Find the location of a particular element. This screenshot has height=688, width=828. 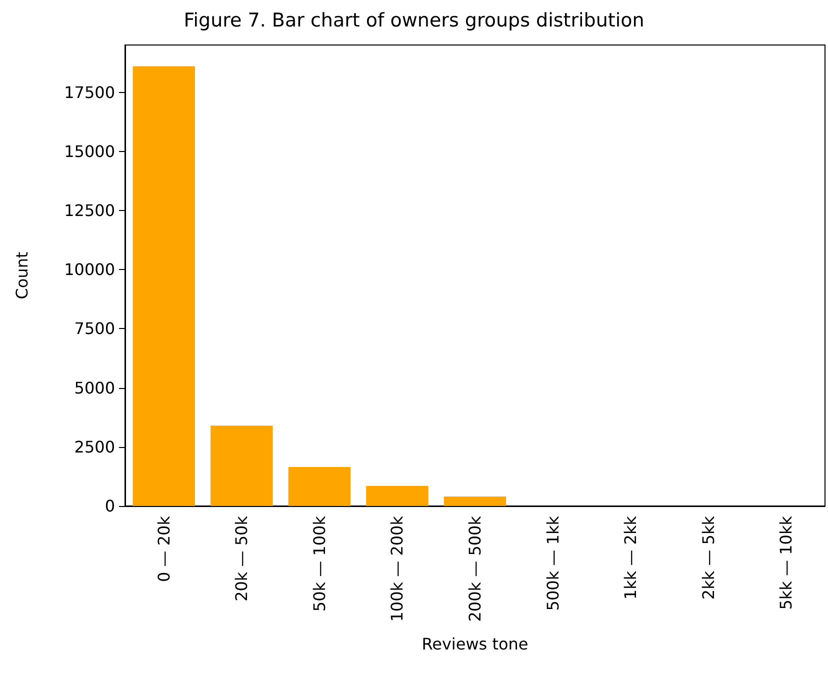

y-tick-label: 2500 is located at coordinates (94, 446).